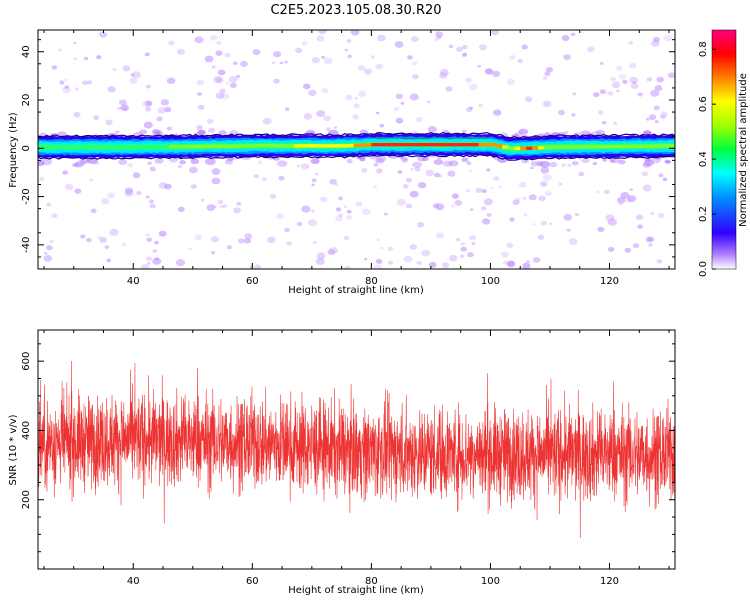  Describe the element at coordinates (703, 159) in the screenshot. I see `colorbar-tick-label: 0.4` at that location.